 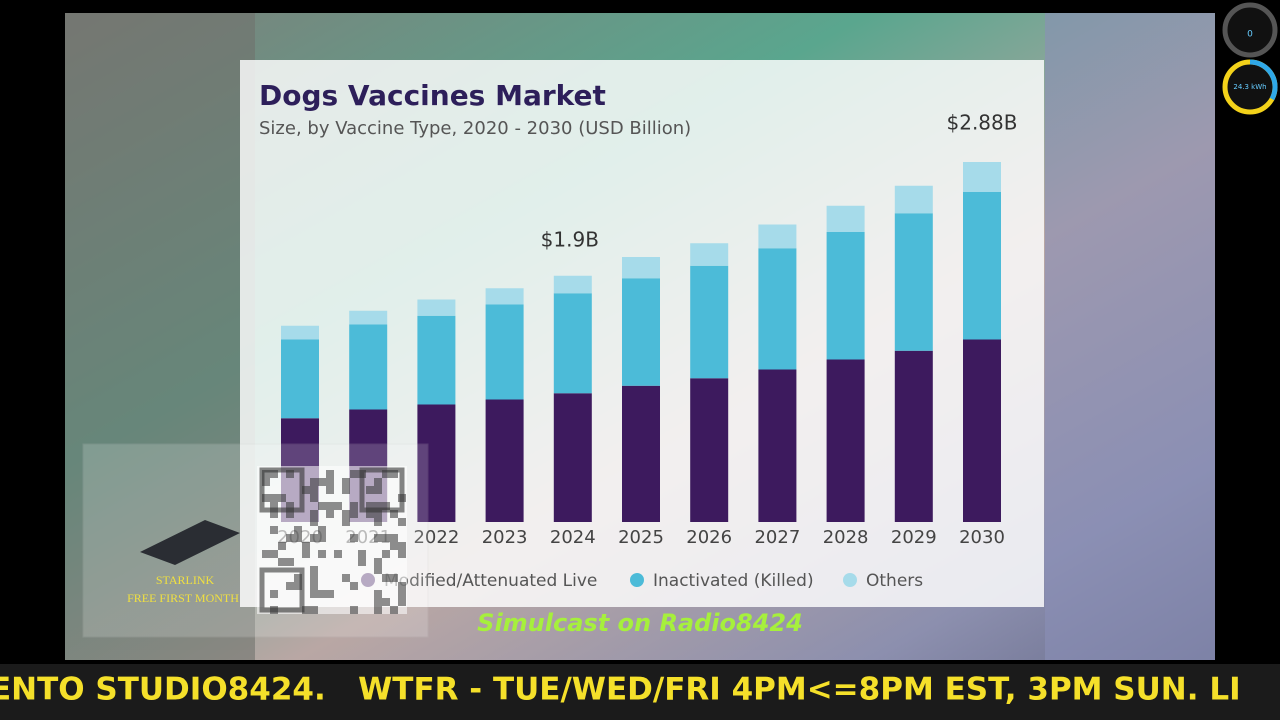 I want to click on x-tick-label: 2029, so click(x=914, y=537).